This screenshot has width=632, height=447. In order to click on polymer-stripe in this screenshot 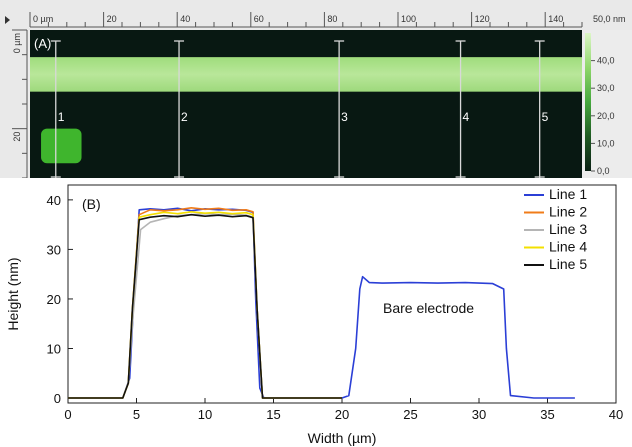, I will do `click(306, 74)`.